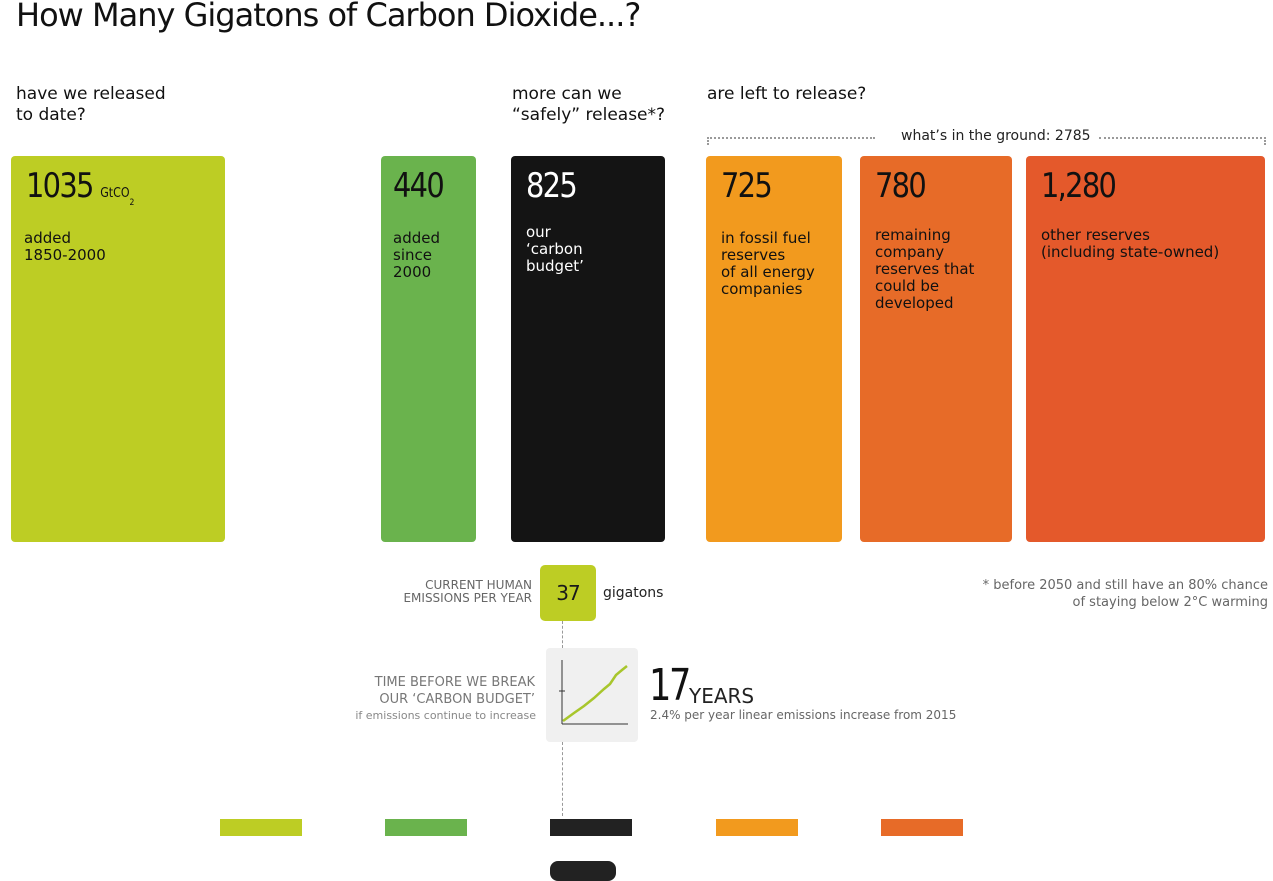 The image size is (1273, 881). Describe the element at coordinates (591, 827) in the screenshot. I see `legend-swatch-carbon-budget` at that location.